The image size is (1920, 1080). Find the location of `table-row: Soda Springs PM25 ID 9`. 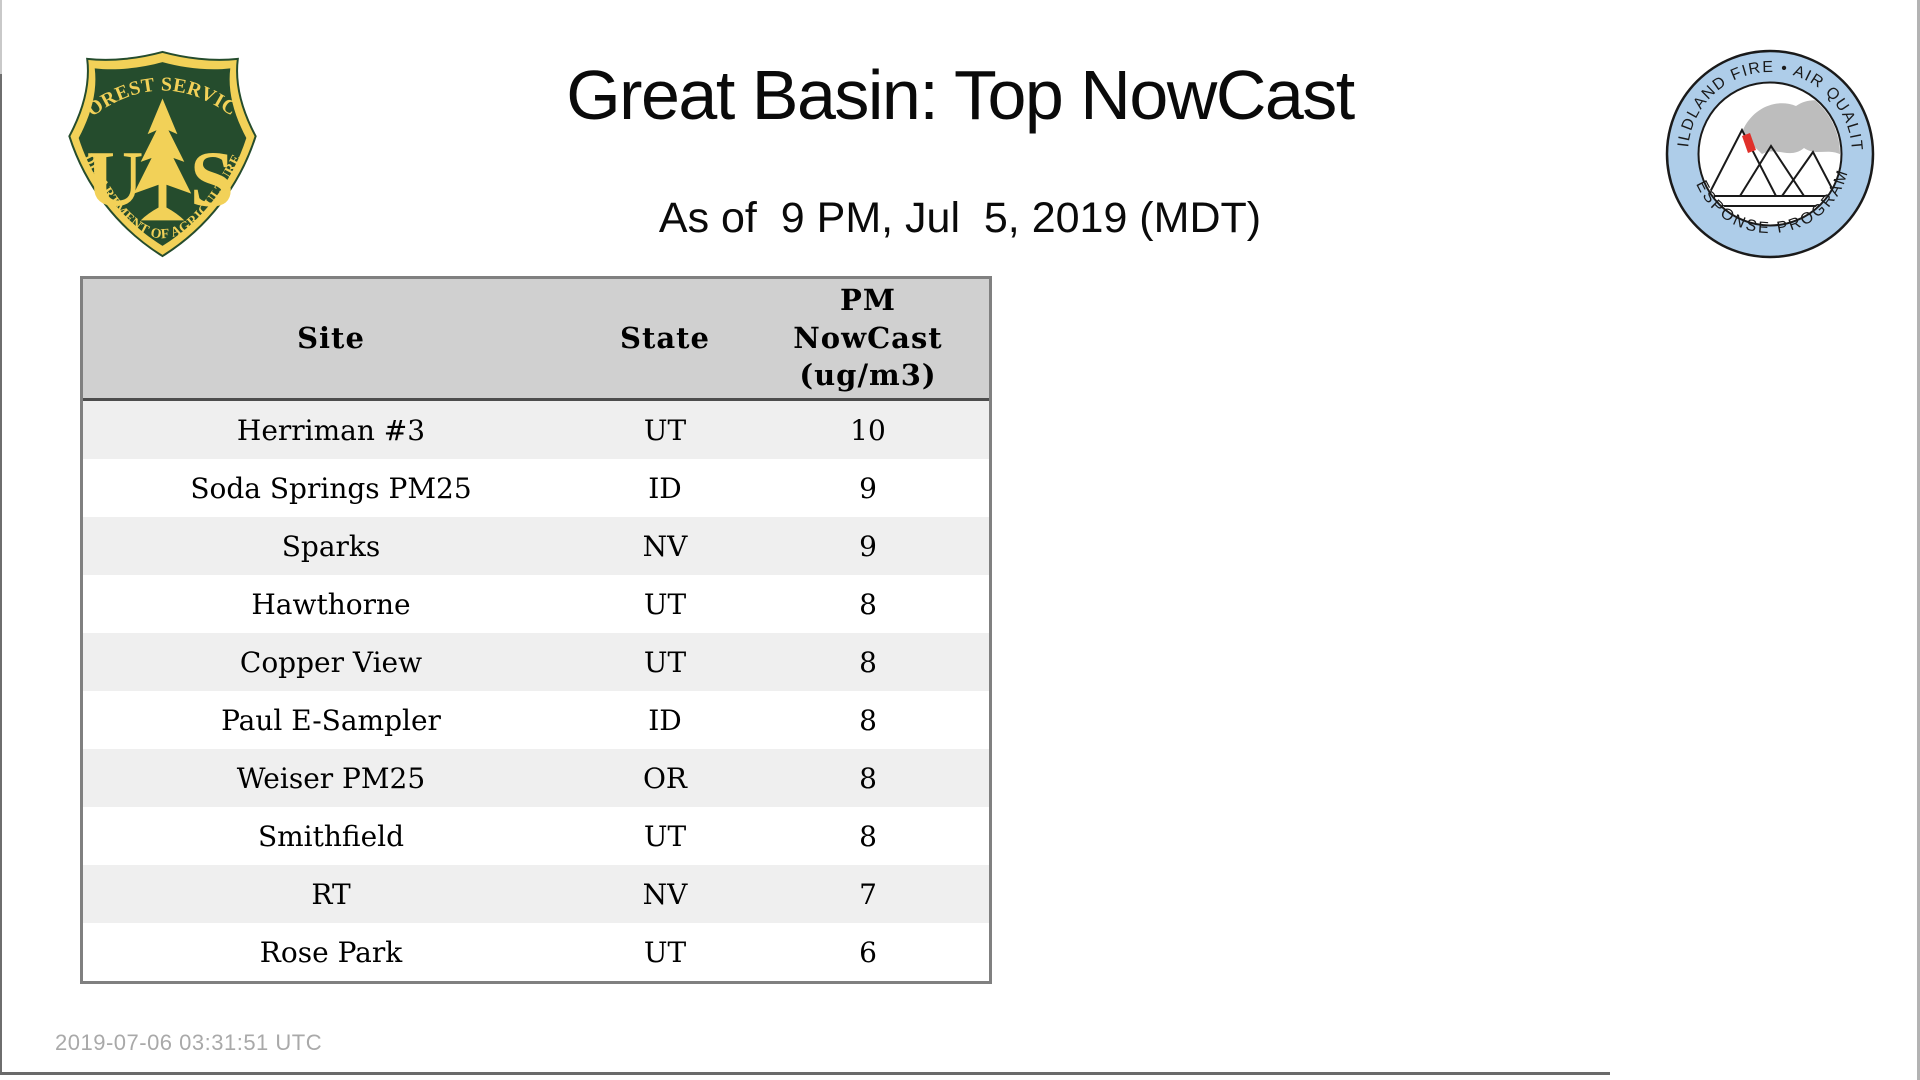

table-row: Soda Springs PM25 ID 9 is located at coordinates (536, 488).